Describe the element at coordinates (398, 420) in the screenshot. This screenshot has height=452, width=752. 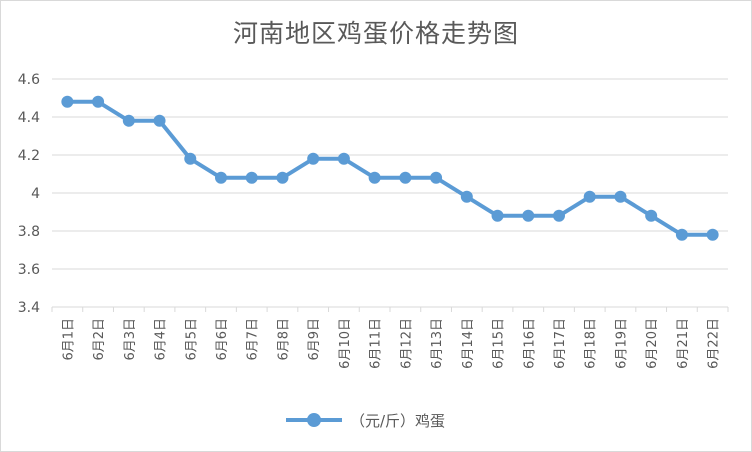
I see `legend-label: （元/斤）鸡蛋` at that location.